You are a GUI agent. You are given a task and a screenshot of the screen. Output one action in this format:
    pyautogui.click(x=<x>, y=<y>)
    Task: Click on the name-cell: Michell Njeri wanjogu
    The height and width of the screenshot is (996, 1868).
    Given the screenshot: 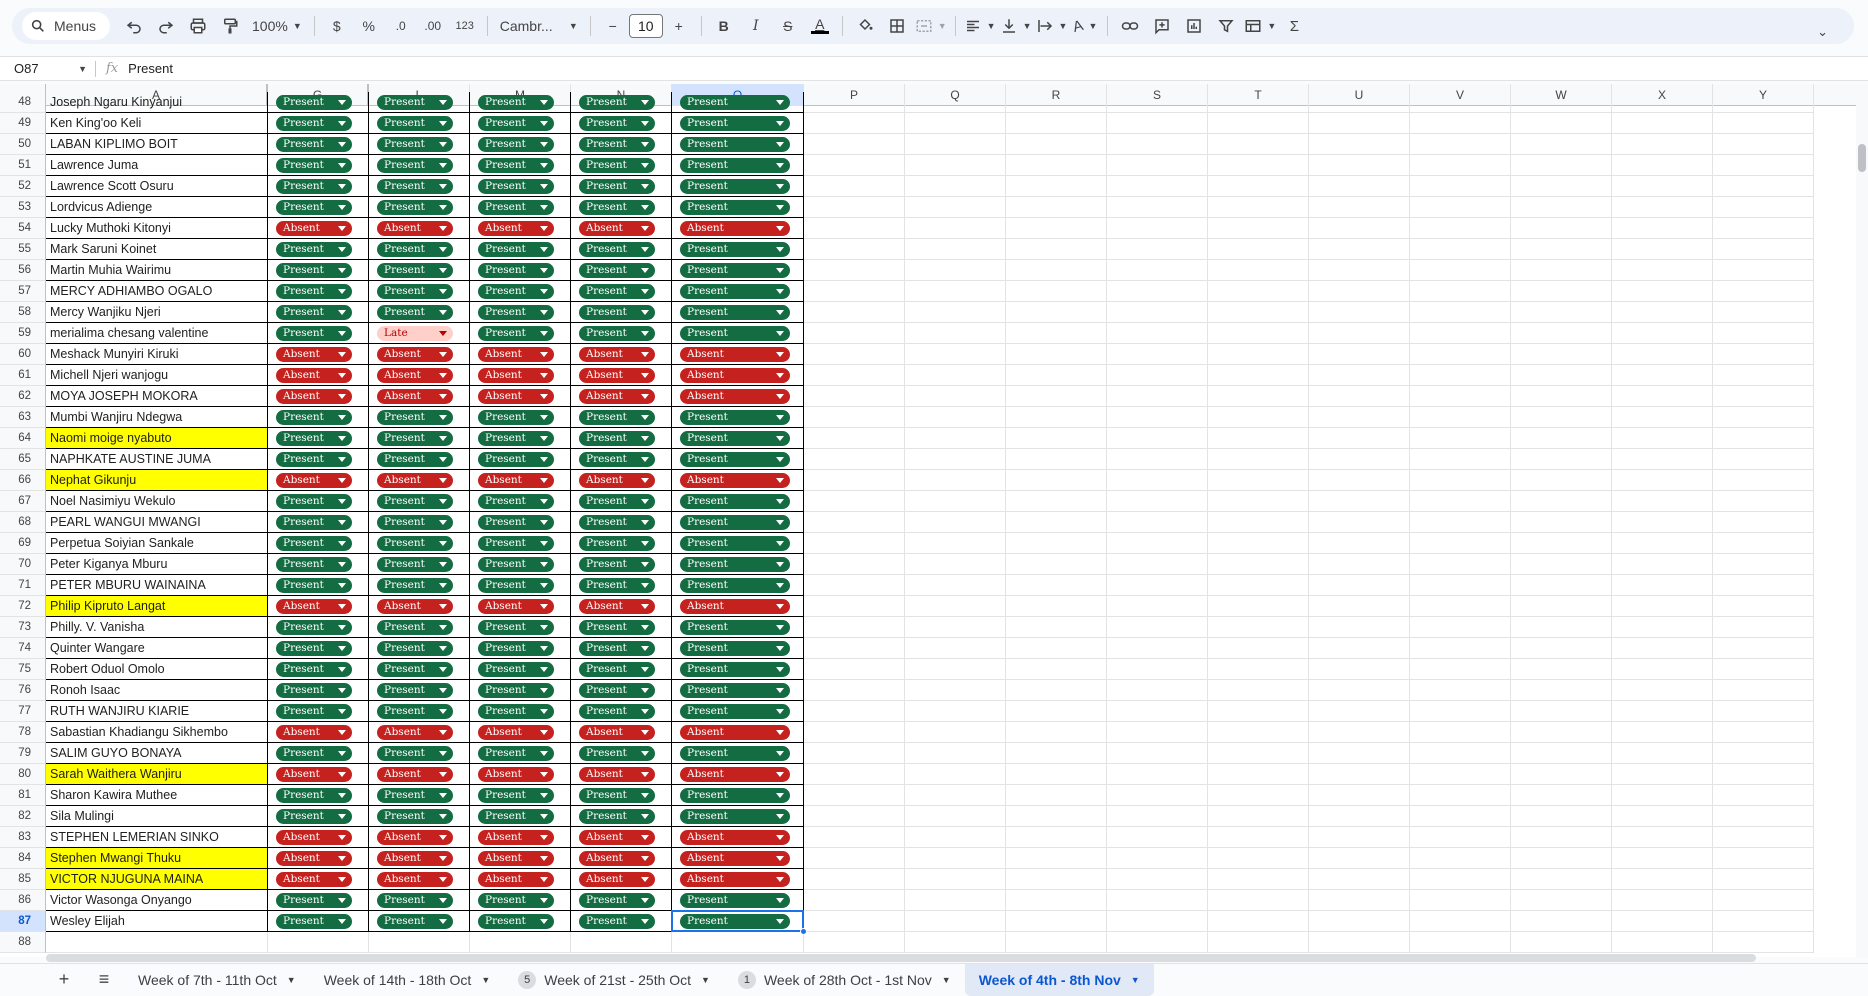 What is the action you would take?
    pyautogui.click(x=157, y=375)
    